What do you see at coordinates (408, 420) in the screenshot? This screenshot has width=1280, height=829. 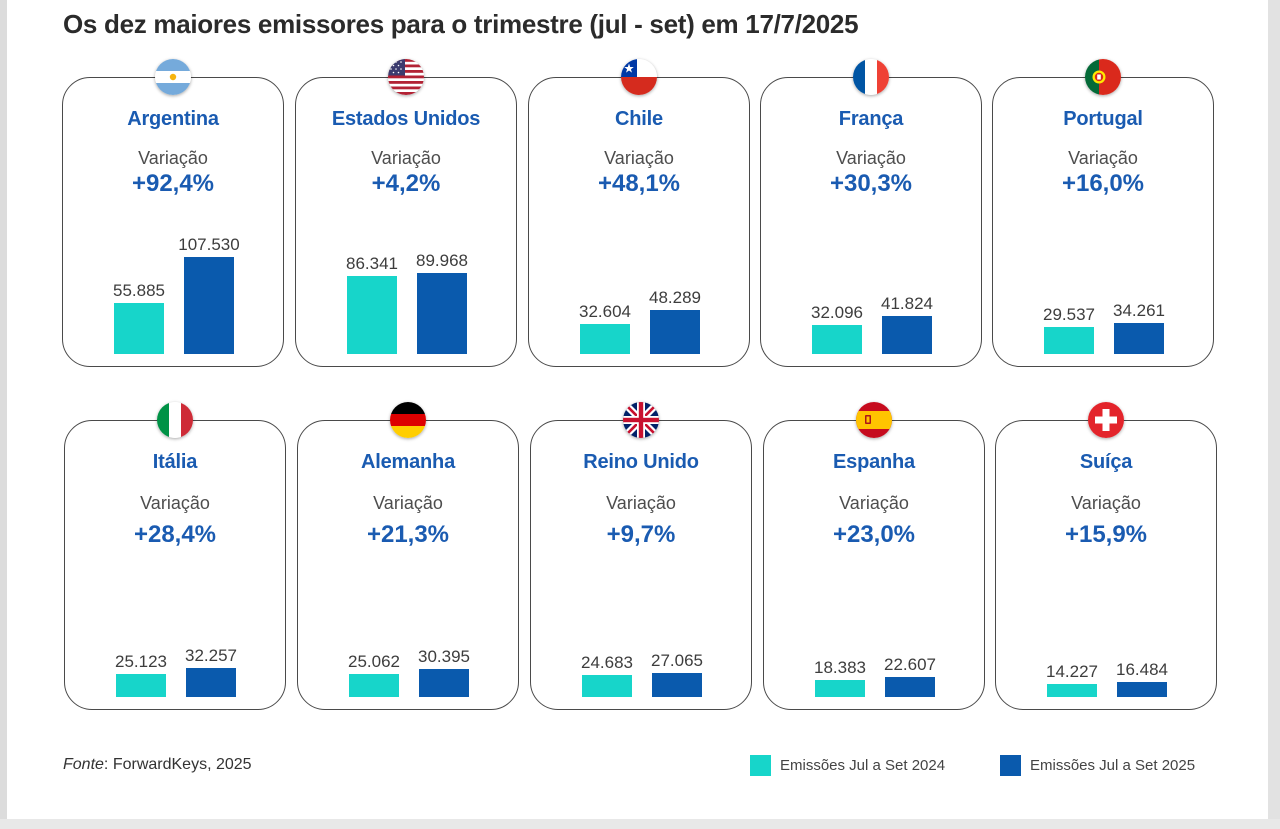 I see `germany-flag-icon` at bounding box center [408, 420].